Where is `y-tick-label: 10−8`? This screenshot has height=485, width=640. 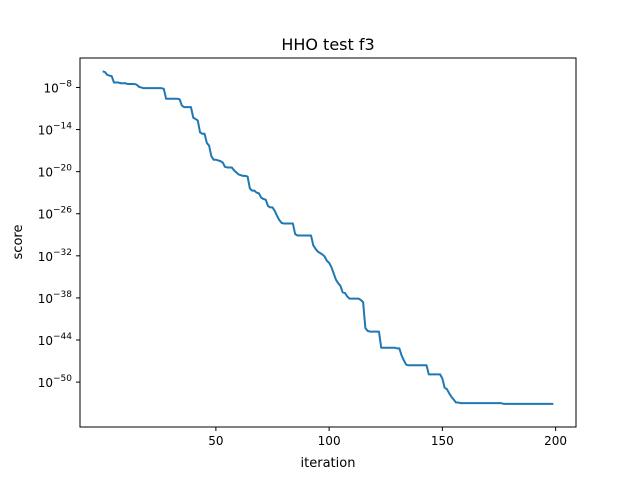
y-tick-label: 10−8 is located at coordinates (57, 87).